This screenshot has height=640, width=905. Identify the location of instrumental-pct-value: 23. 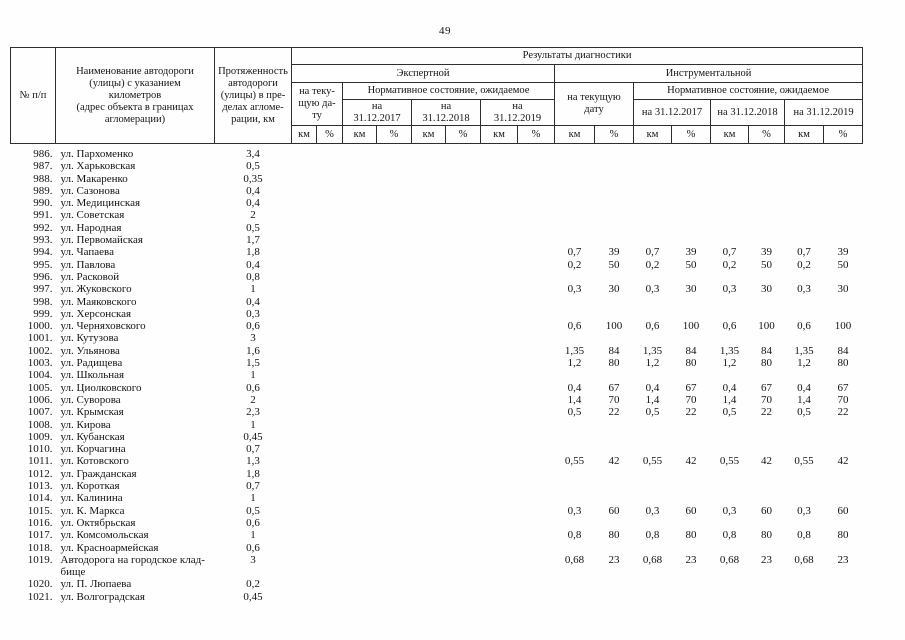
(843, 559).